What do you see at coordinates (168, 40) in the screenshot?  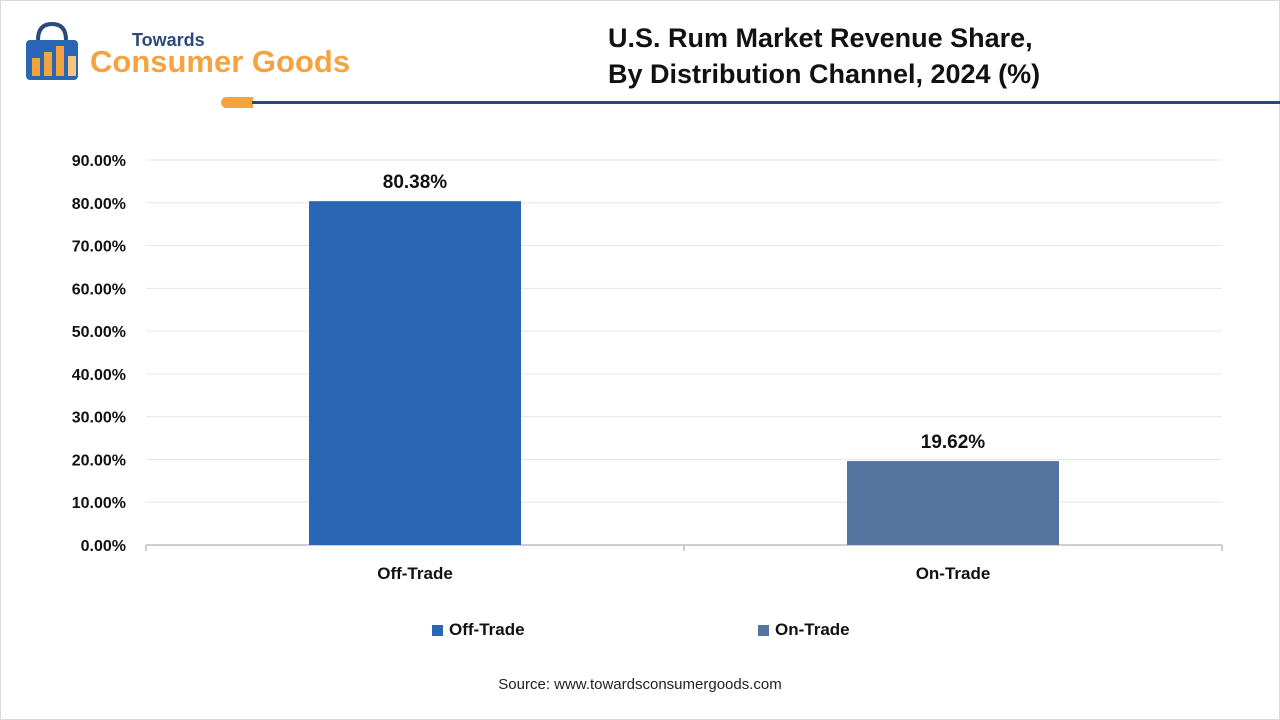 I see `logo-towards: Towards` at bounding box center [168, 40].